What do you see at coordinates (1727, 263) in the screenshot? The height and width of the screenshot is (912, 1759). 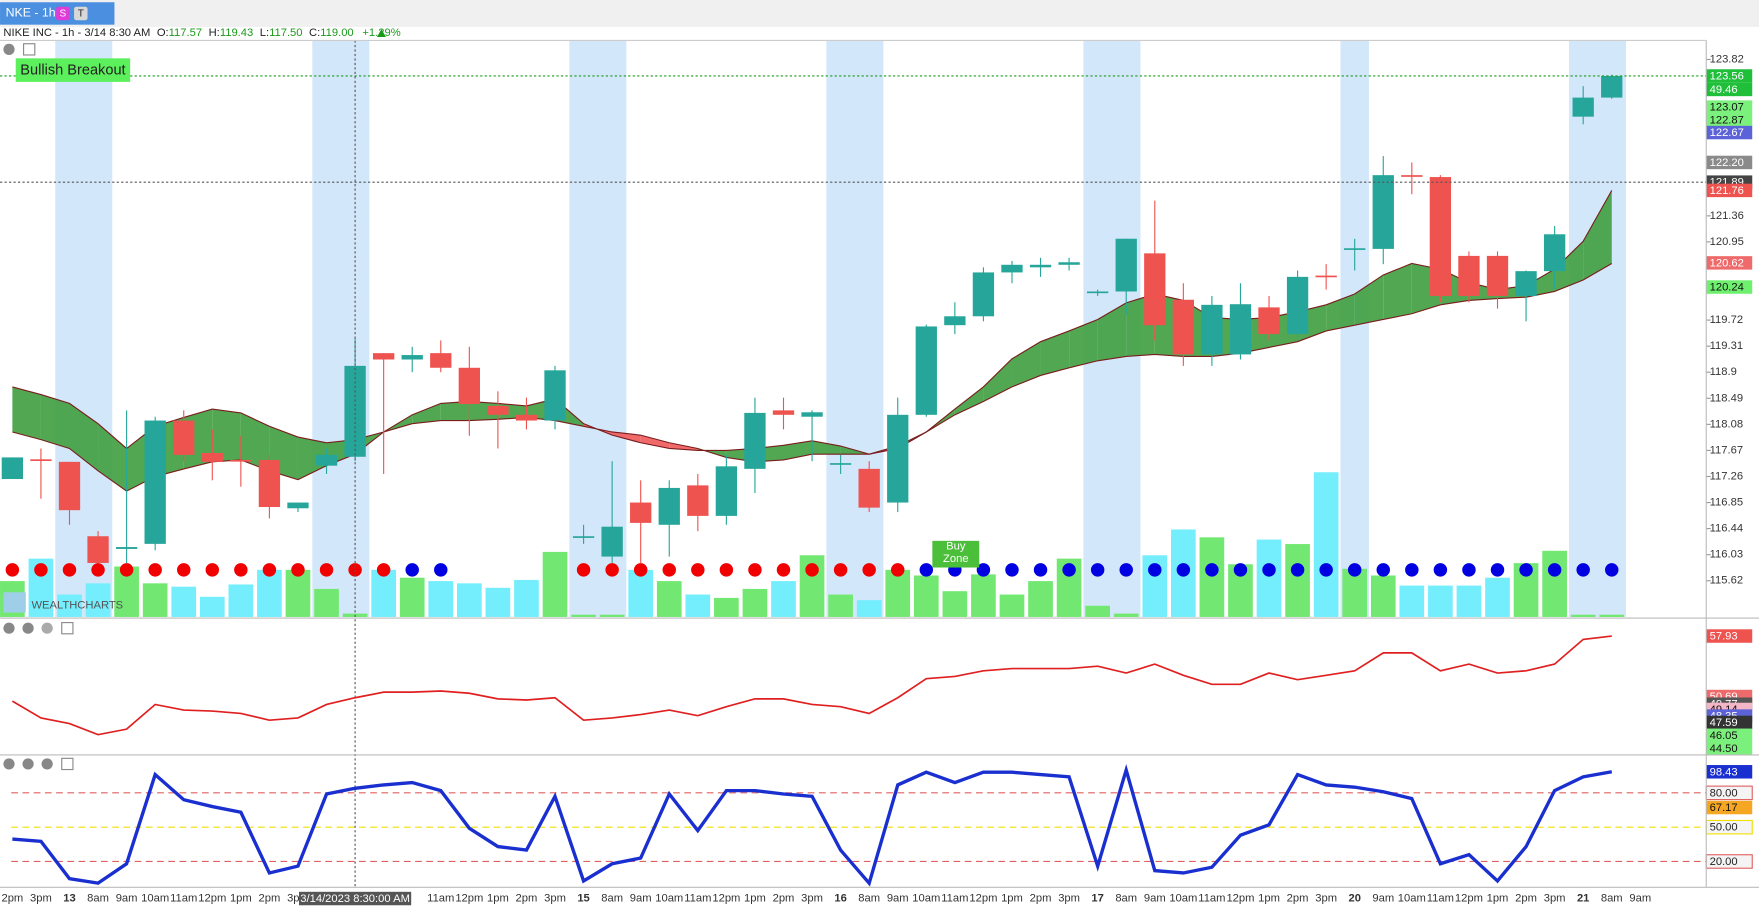 I see `axis-label: 120.62` at bounding box center [1727, 263].